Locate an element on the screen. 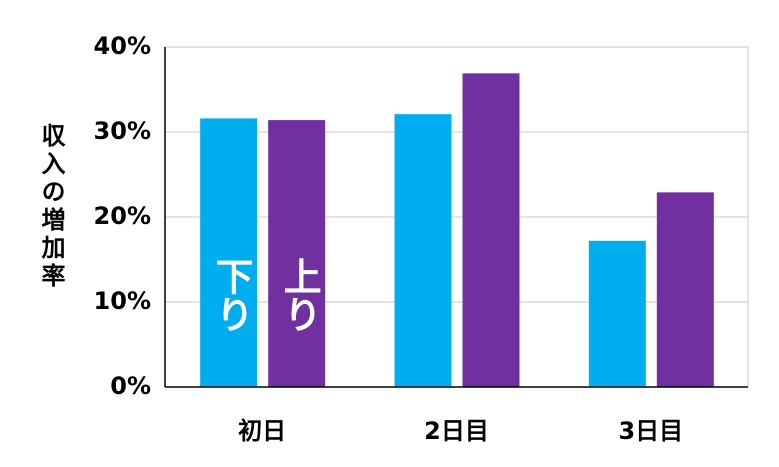  x-tick-label: 2日目 is located at coordinates (456, 431).